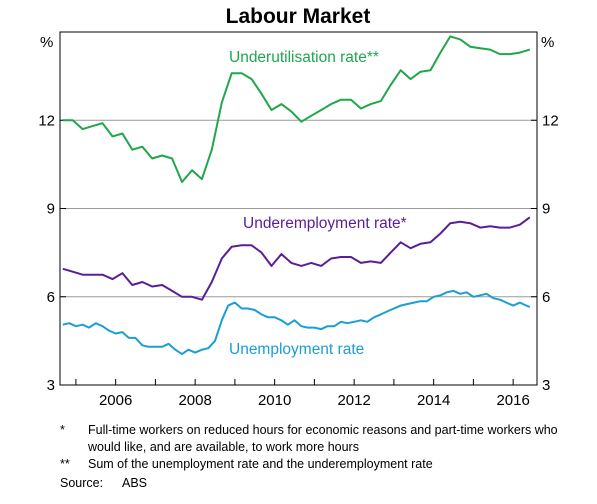 Image resolution: width=597 pixels, height=504 pixels. Describe the element at coordinates (296, 322) in the screenshot. I see `series-line-unemployment` at that location.